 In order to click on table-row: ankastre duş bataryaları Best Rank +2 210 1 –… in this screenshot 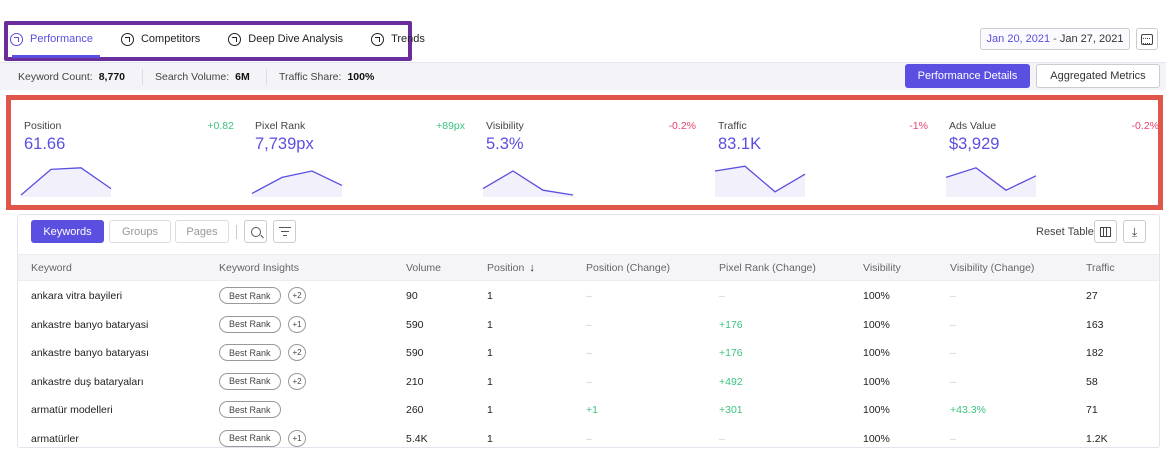, I will do `click(588, 382)`.